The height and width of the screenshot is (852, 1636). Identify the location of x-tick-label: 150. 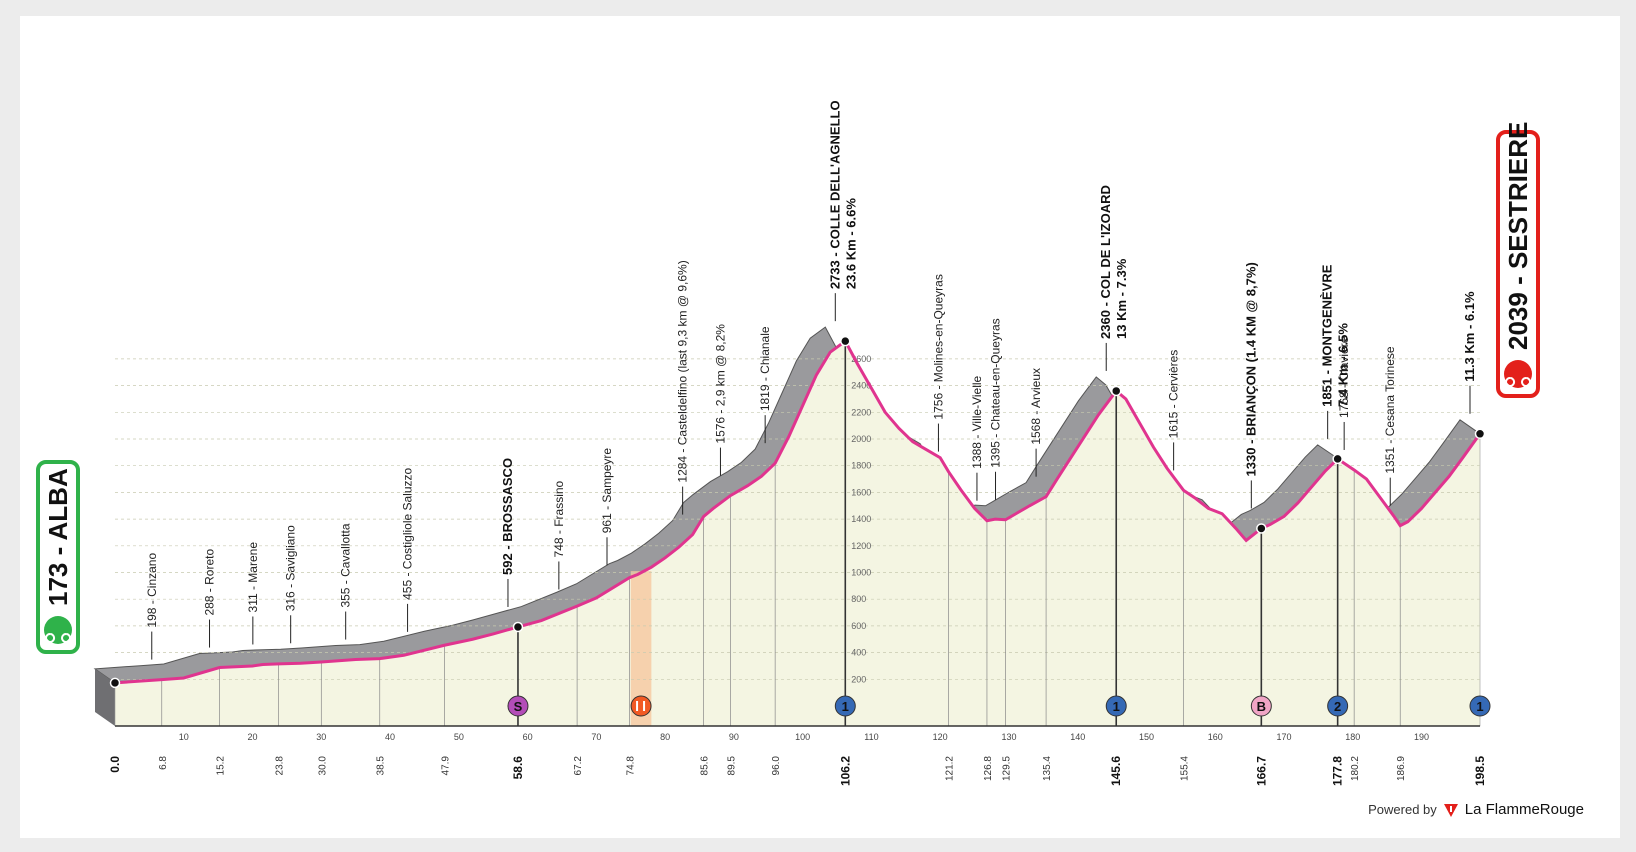
(1146, 737).